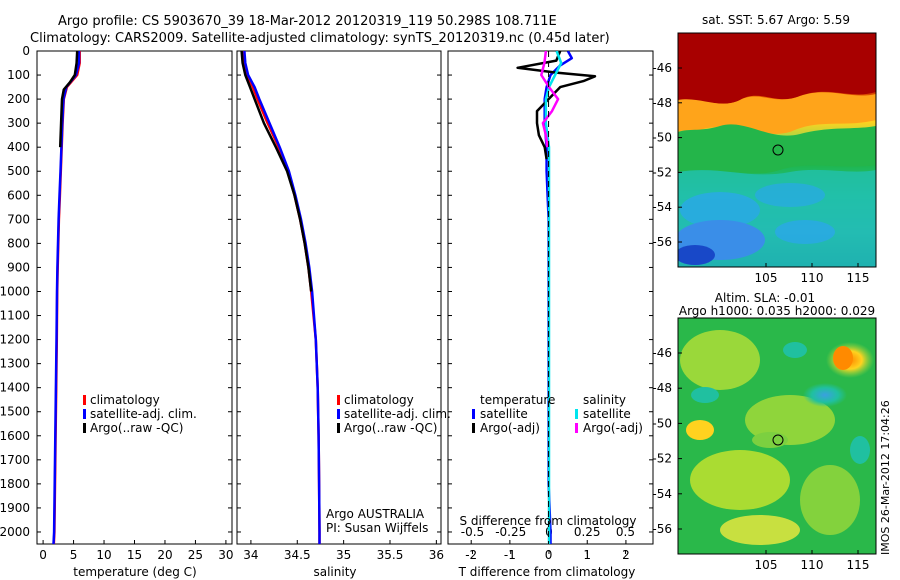 This screenshot has width=900, height=580. I want to click on x-tick-label: -0.25, so click(510, 532).